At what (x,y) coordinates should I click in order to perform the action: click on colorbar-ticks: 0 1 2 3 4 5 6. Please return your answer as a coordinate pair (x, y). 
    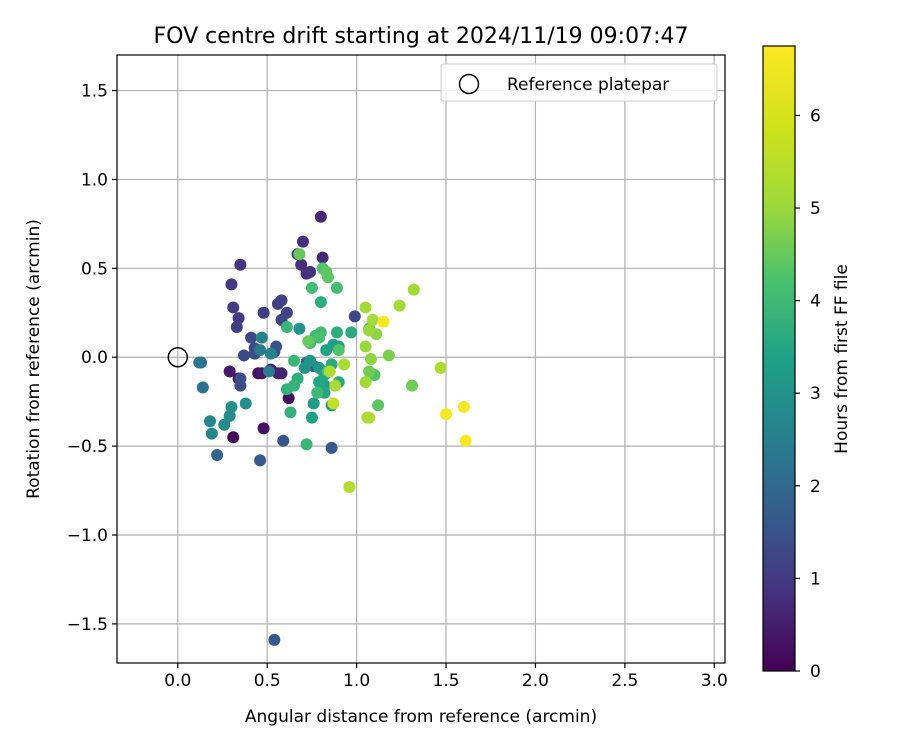
    Looking at the image, I should click on (808, 394).